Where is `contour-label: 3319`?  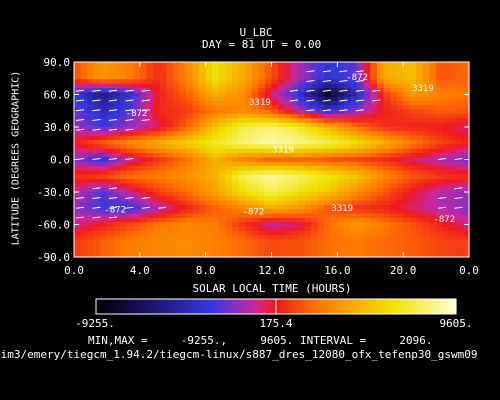 contour-label: 3319 is located at coordinates (423, 89).